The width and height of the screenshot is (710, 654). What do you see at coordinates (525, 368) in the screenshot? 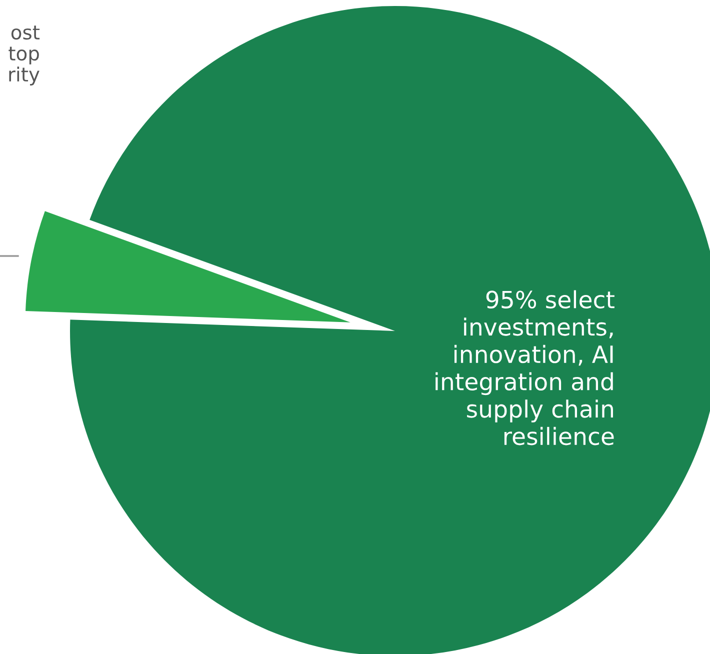
I see `text: 95% select investments, innovation, AI integration and supply chain resilience` at bounding box center [525, 368].